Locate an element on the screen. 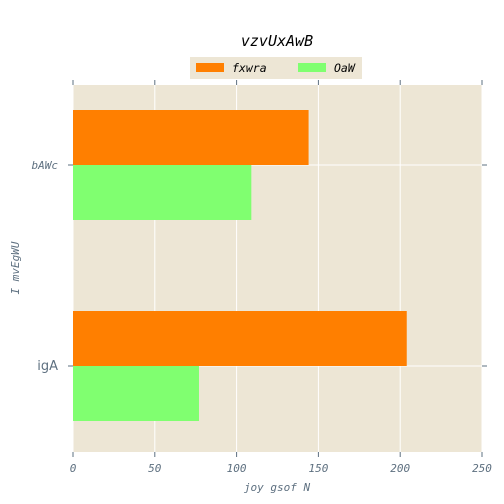 Image resolution: width=504 pixels, height=504 pixels. bar-oaw-bawc is located at coordinates (162, 192).